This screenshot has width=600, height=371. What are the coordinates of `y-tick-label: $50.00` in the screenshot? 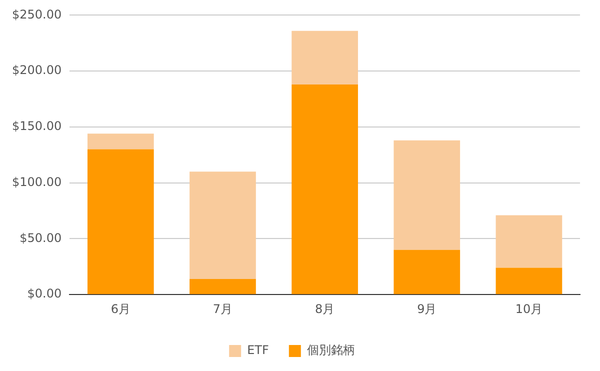 It's located at (41, 237).